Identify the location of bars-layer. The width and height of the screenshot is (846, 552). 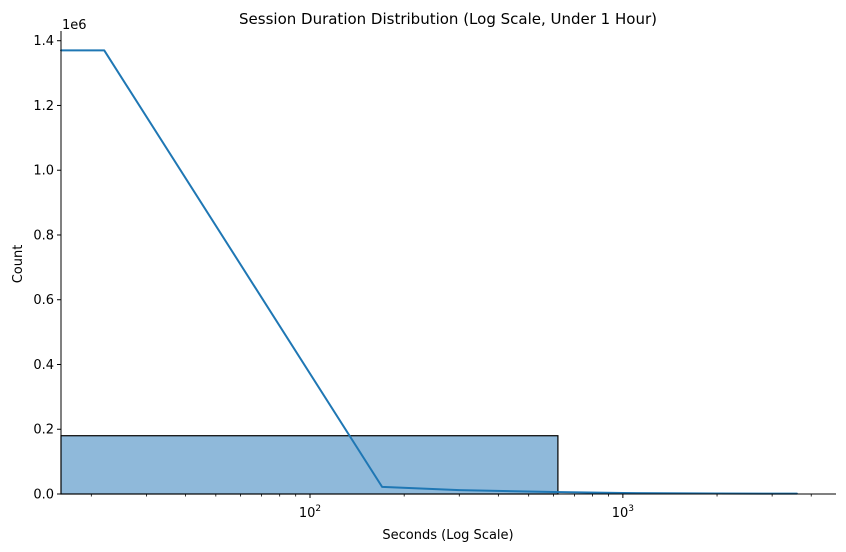
(309, 465).